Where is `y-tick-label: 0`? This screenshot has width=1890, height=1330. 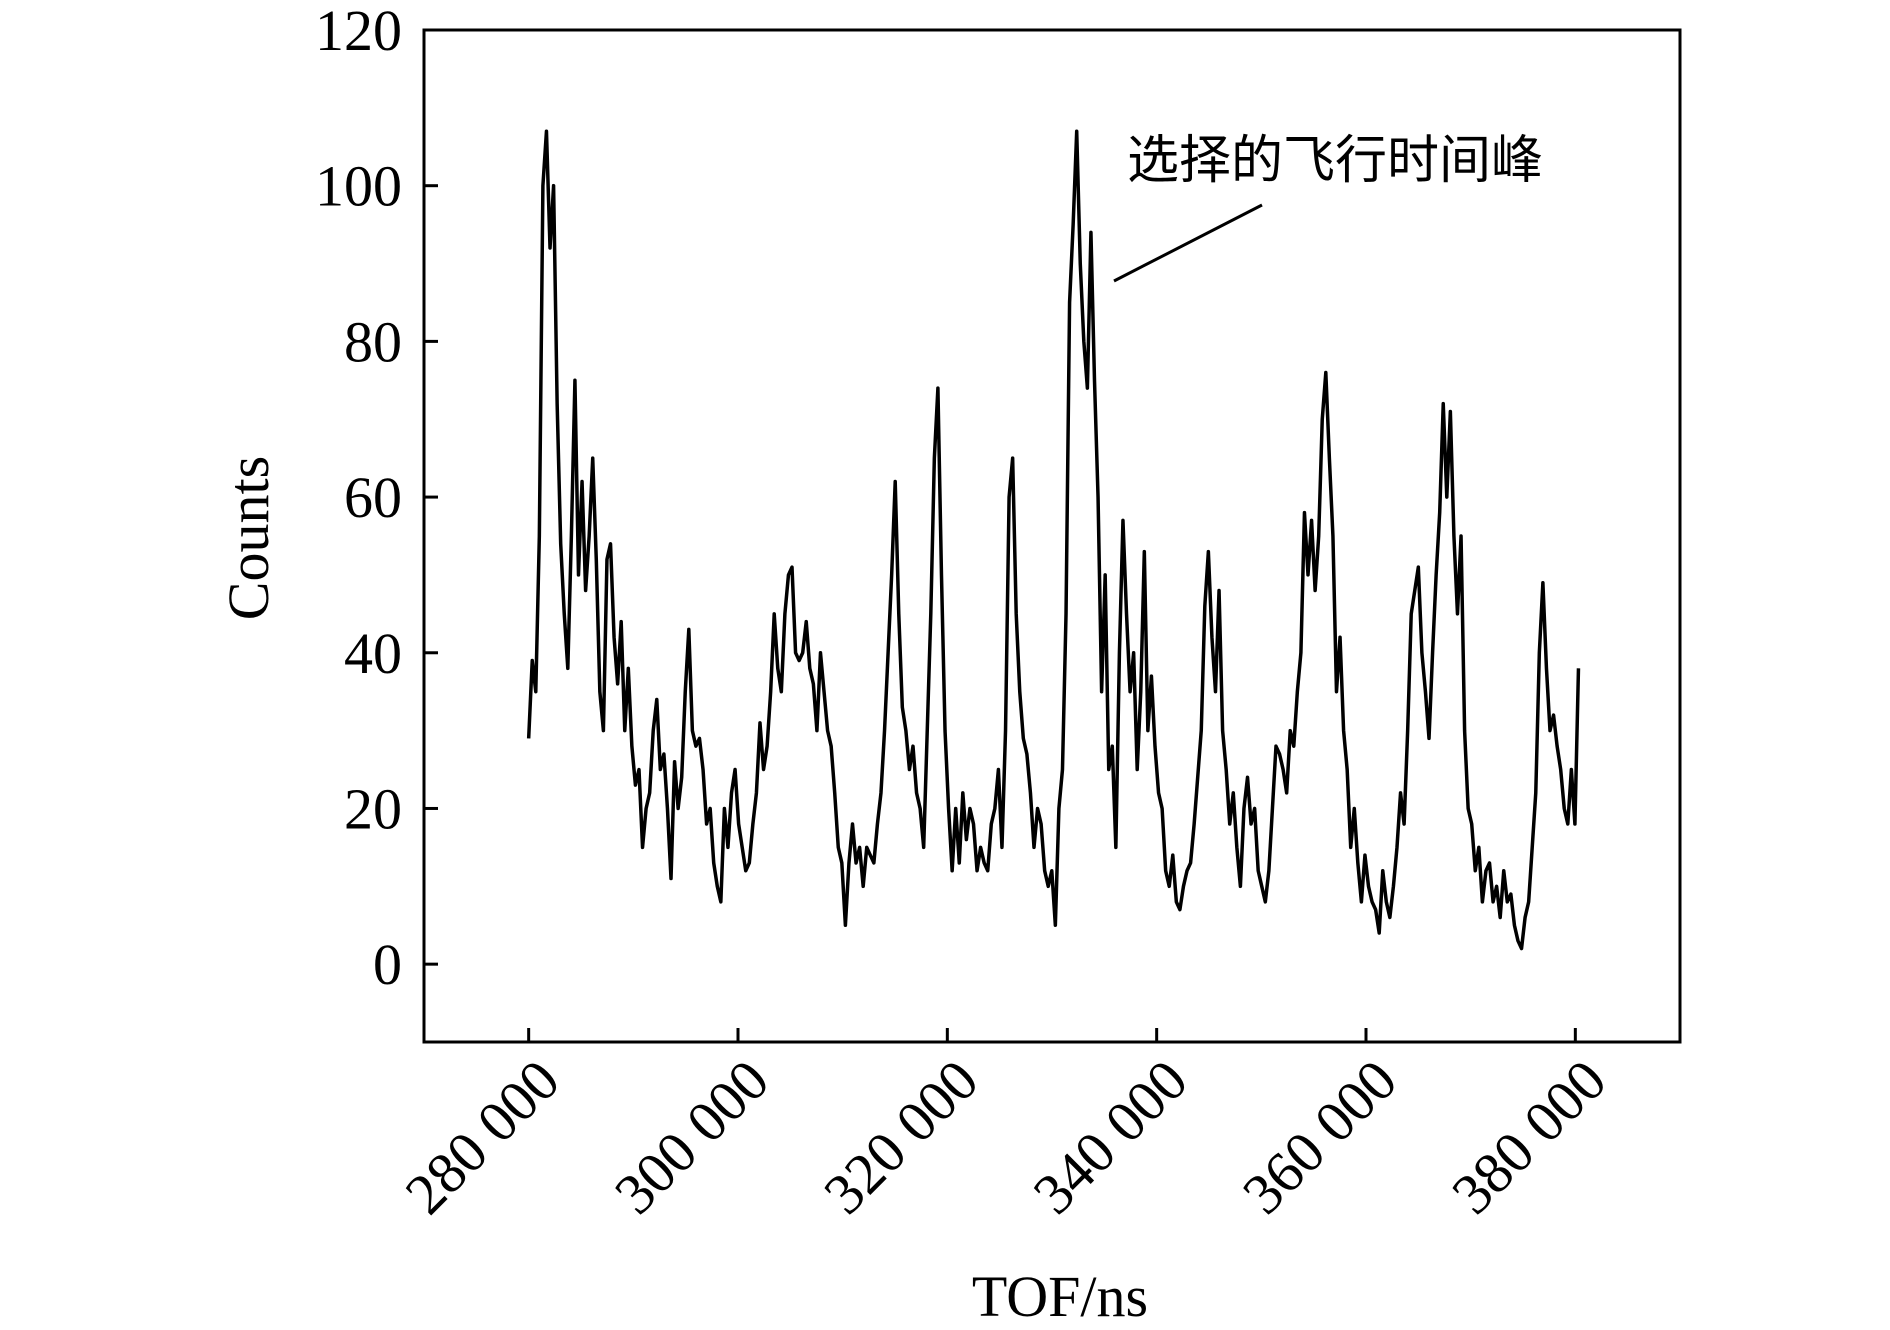
y-tick-label: 0 is located at coordinates (387, 964).